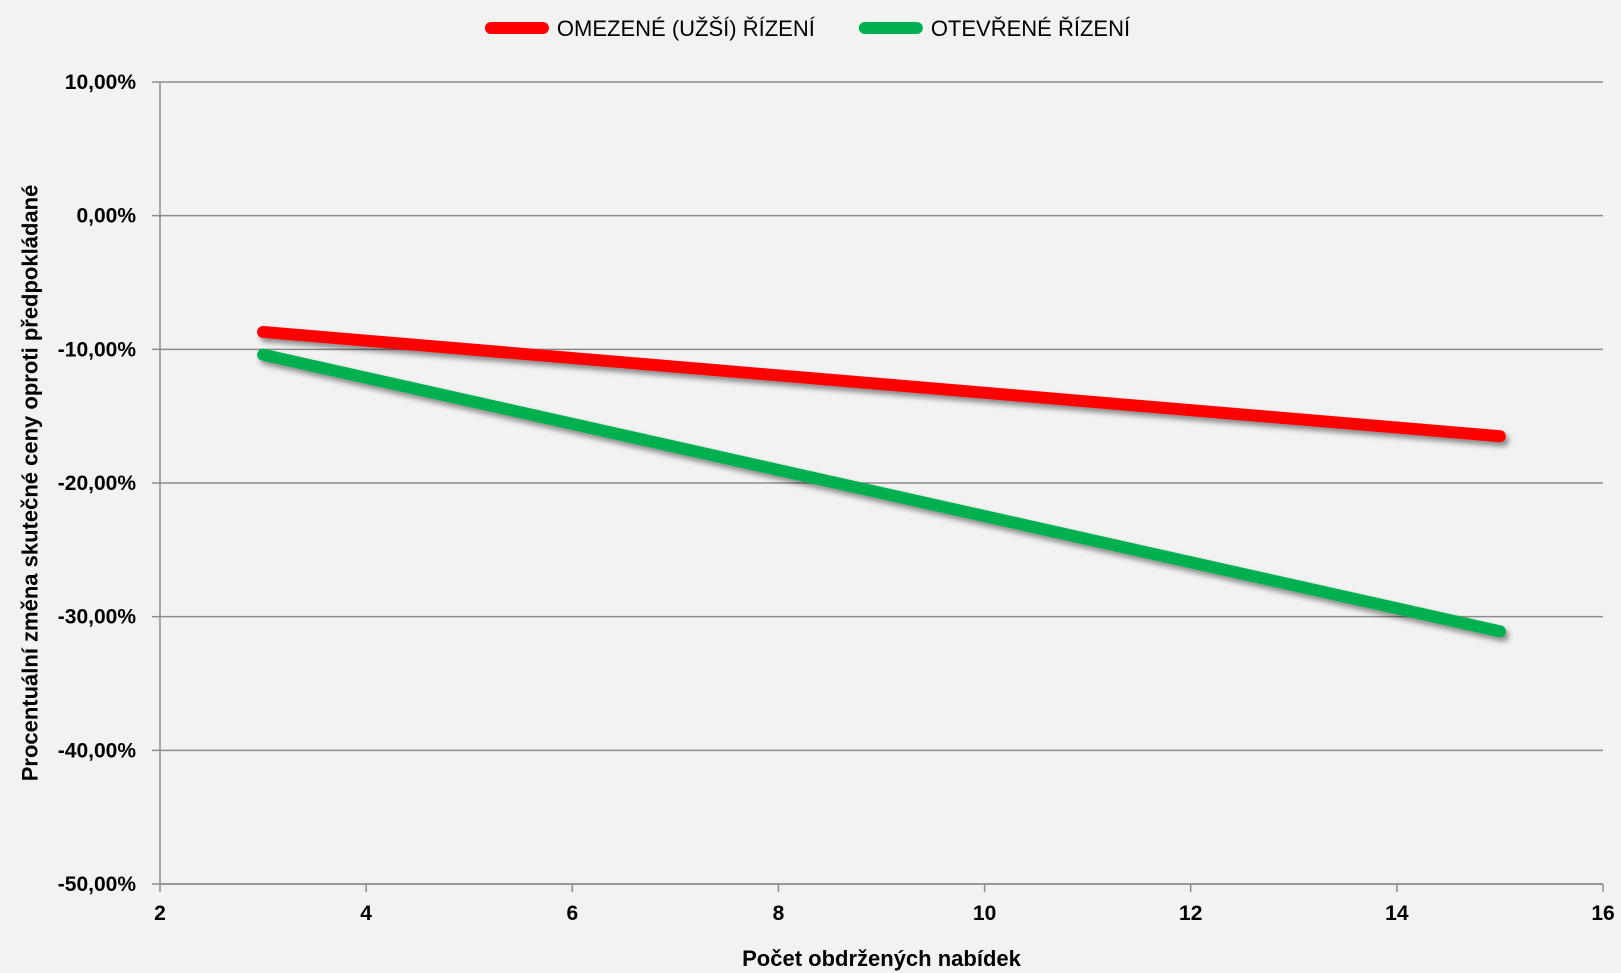  I want to click on y-tick-label: -40,00%, so click(97, 750).